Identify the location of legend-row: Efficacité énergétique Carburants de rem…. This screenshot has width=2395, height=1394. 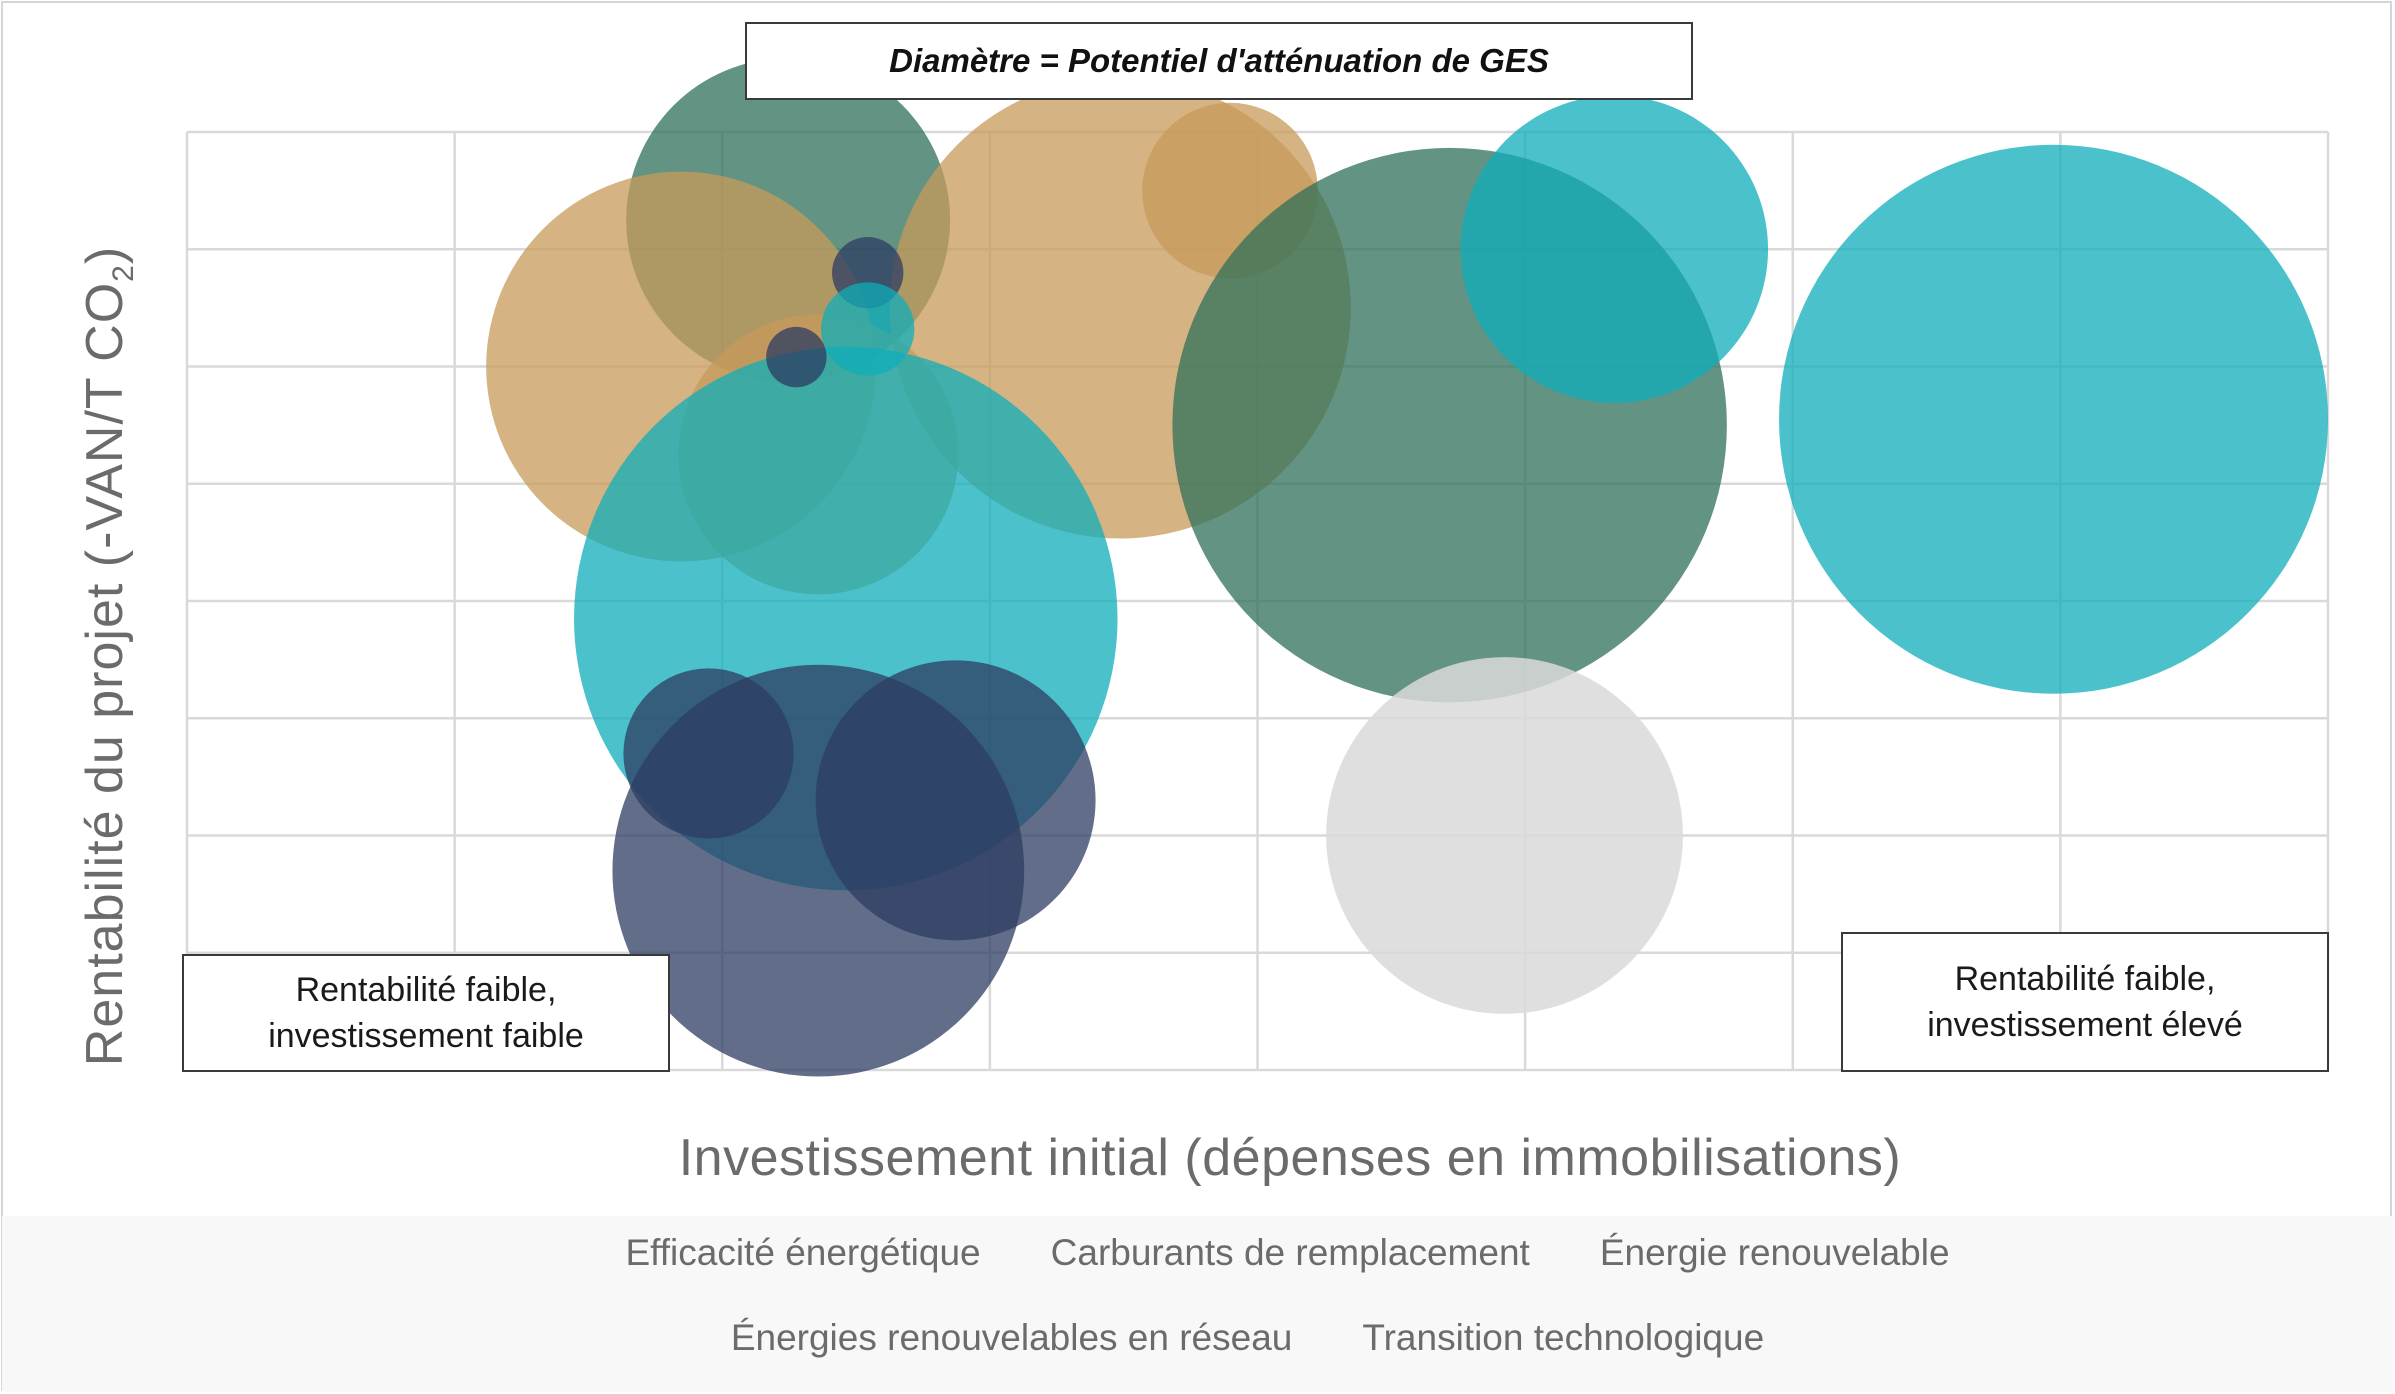
(1242, 1253).